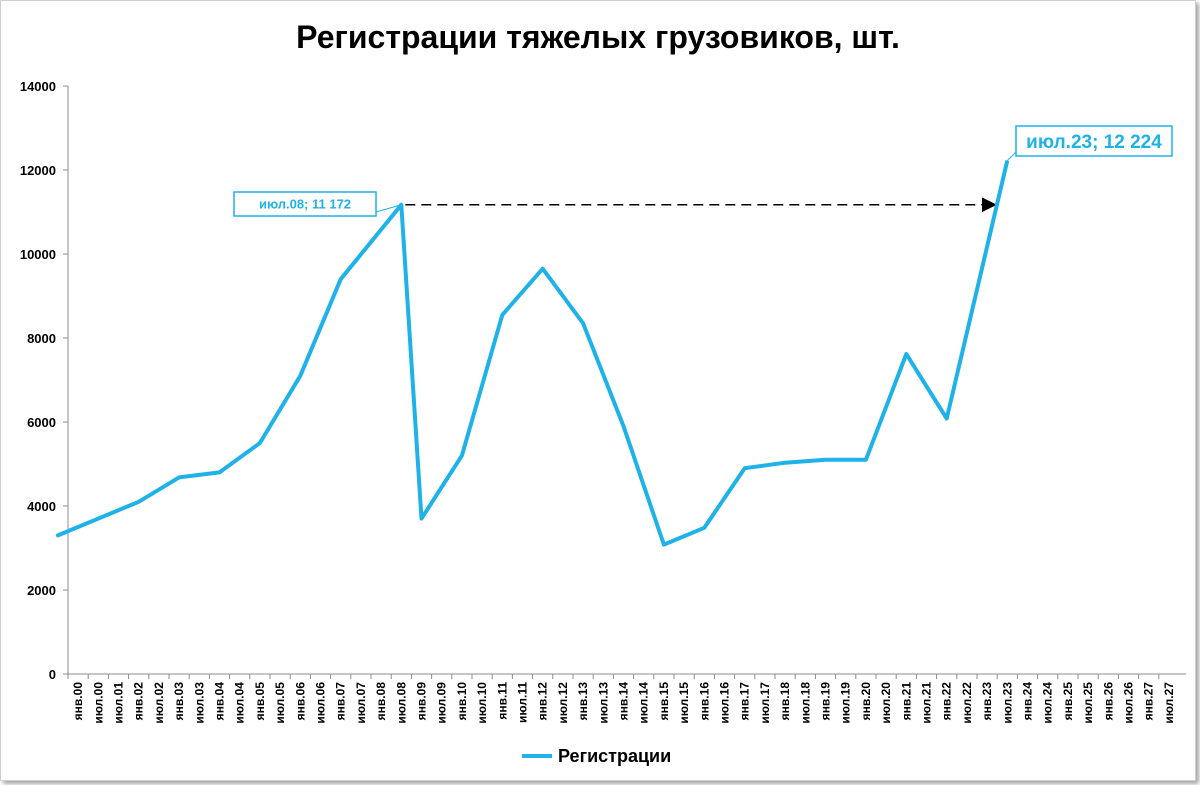  What do you see at coordinates (41, 338) in the screenshot?
I see `y-tick-label: 8000` at bounding box center [41, 338].